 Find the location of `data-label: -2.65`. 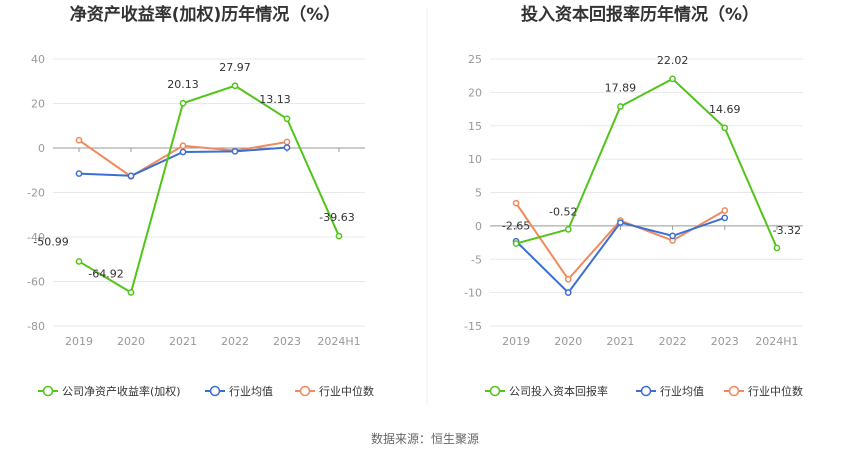

data-label: -2.65 is located at coordinates (516, 226).